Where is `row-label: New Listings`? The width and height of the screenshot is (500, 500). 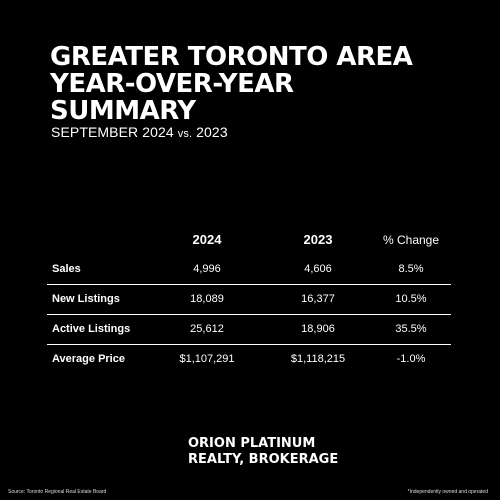
row-label: New Listings is located at coordinates (86, 299).